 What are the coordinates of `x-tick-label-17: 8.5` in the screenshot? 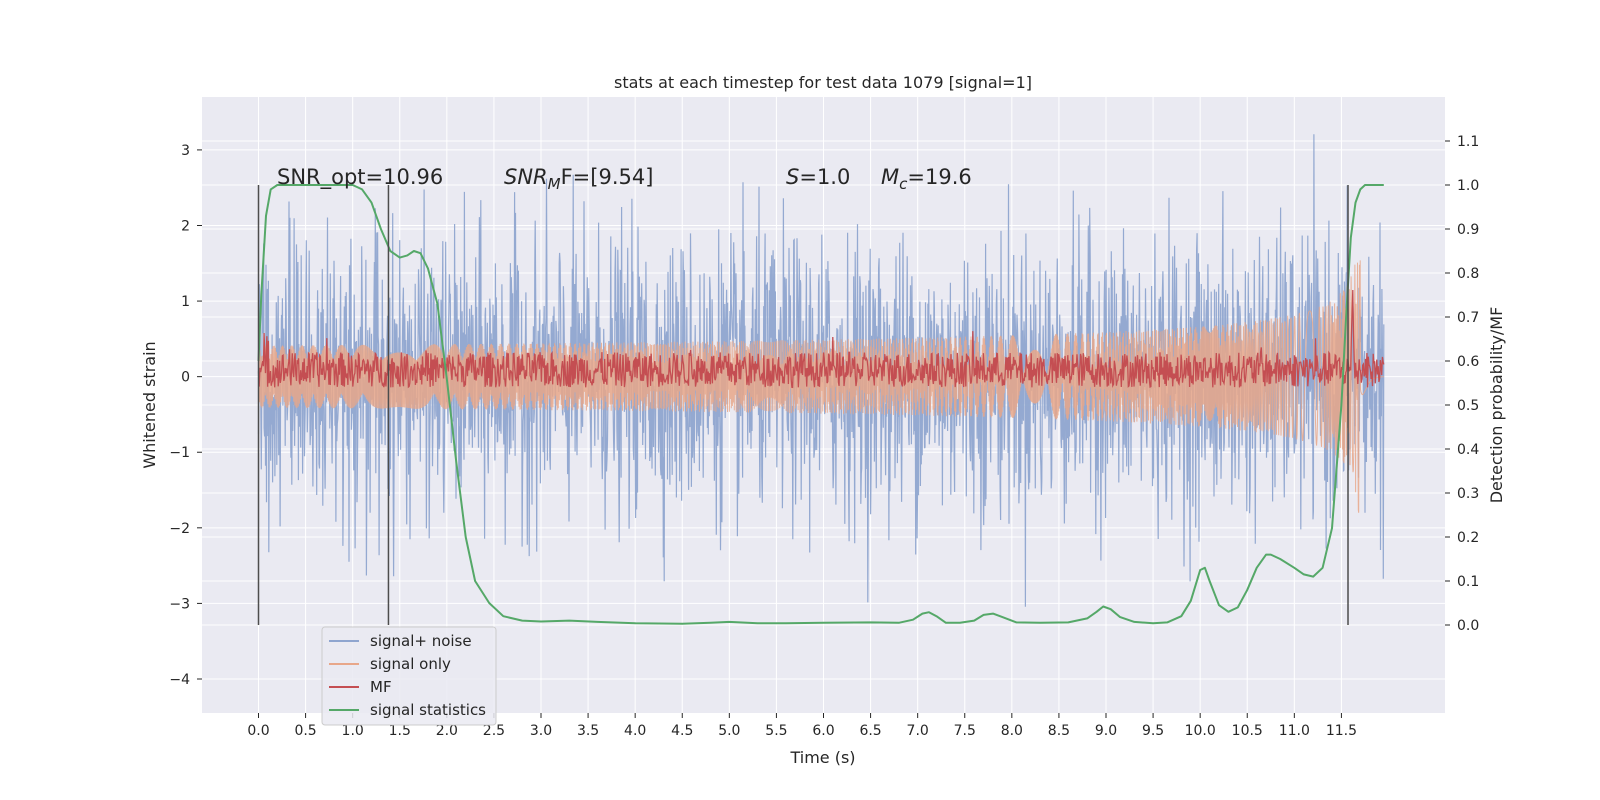 It's located at (1059, 731).